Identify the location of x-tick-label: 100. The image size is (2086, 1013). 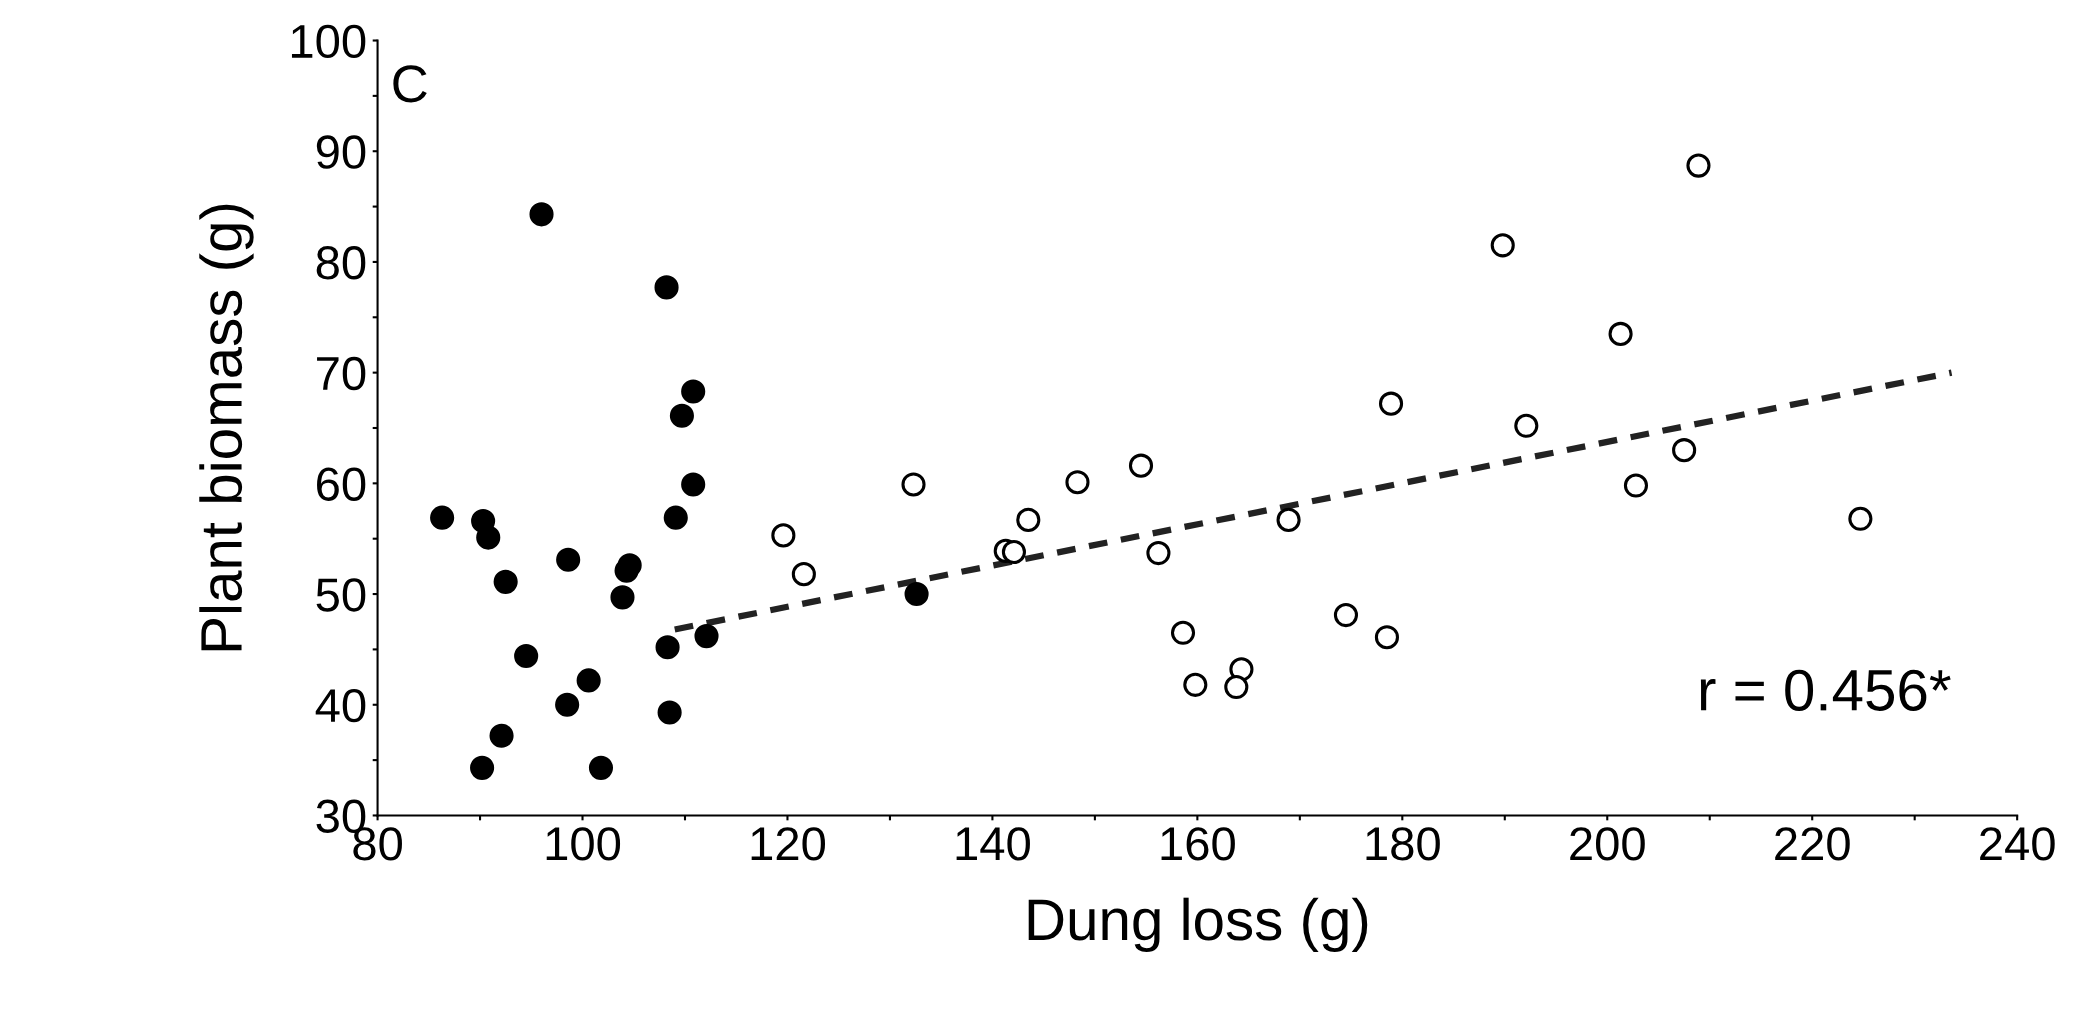
(583, 844).